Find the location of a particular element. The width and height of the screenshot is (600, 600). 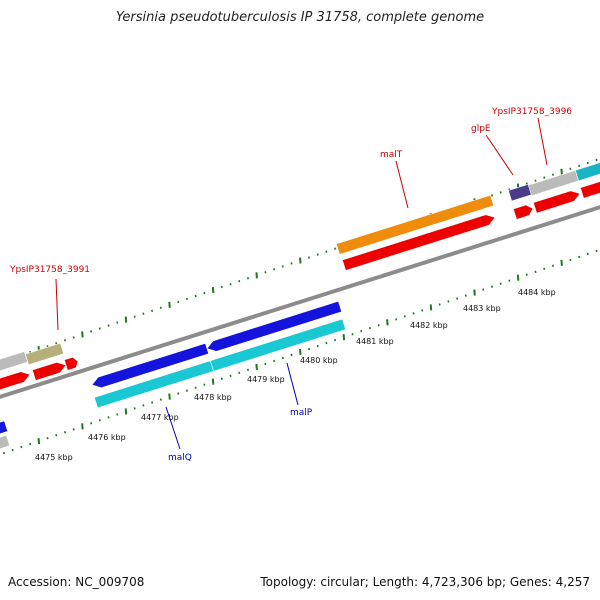

scale-label: 4480 kbp is located at coordinates (319, 360).